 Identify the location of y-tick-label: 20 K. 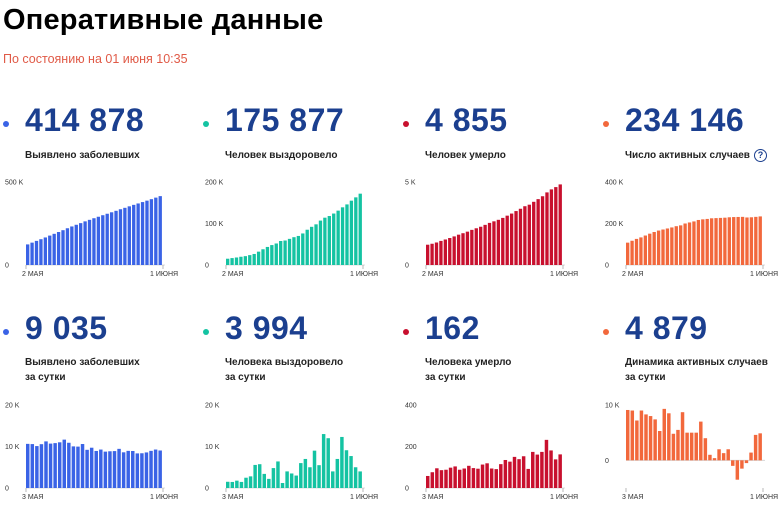
(212, 406).